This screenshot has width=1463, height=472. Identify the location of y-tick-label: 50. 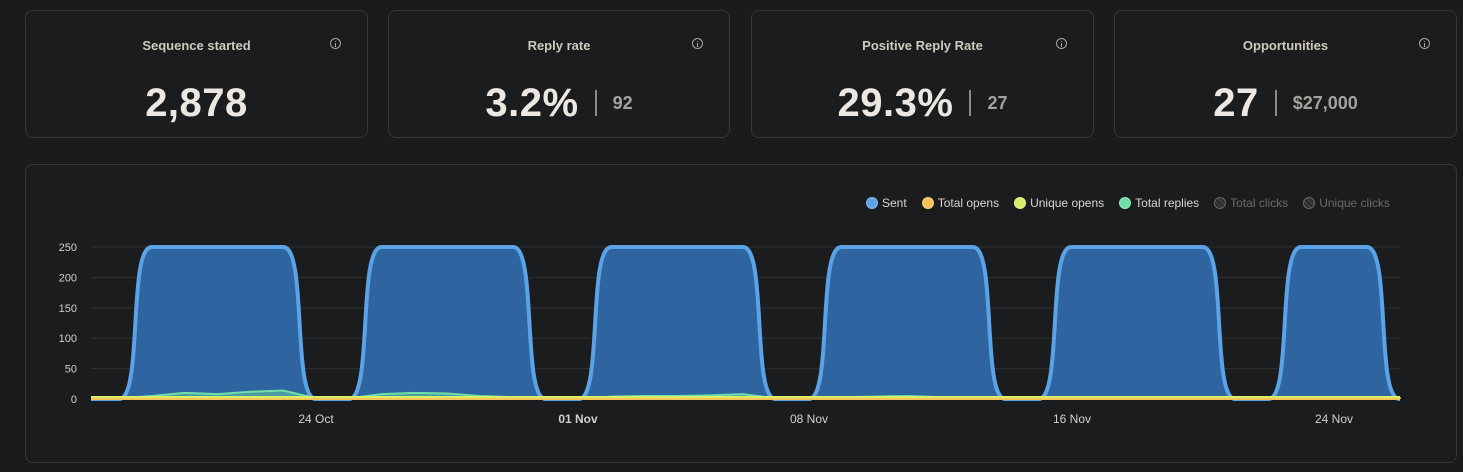
(71, 370).